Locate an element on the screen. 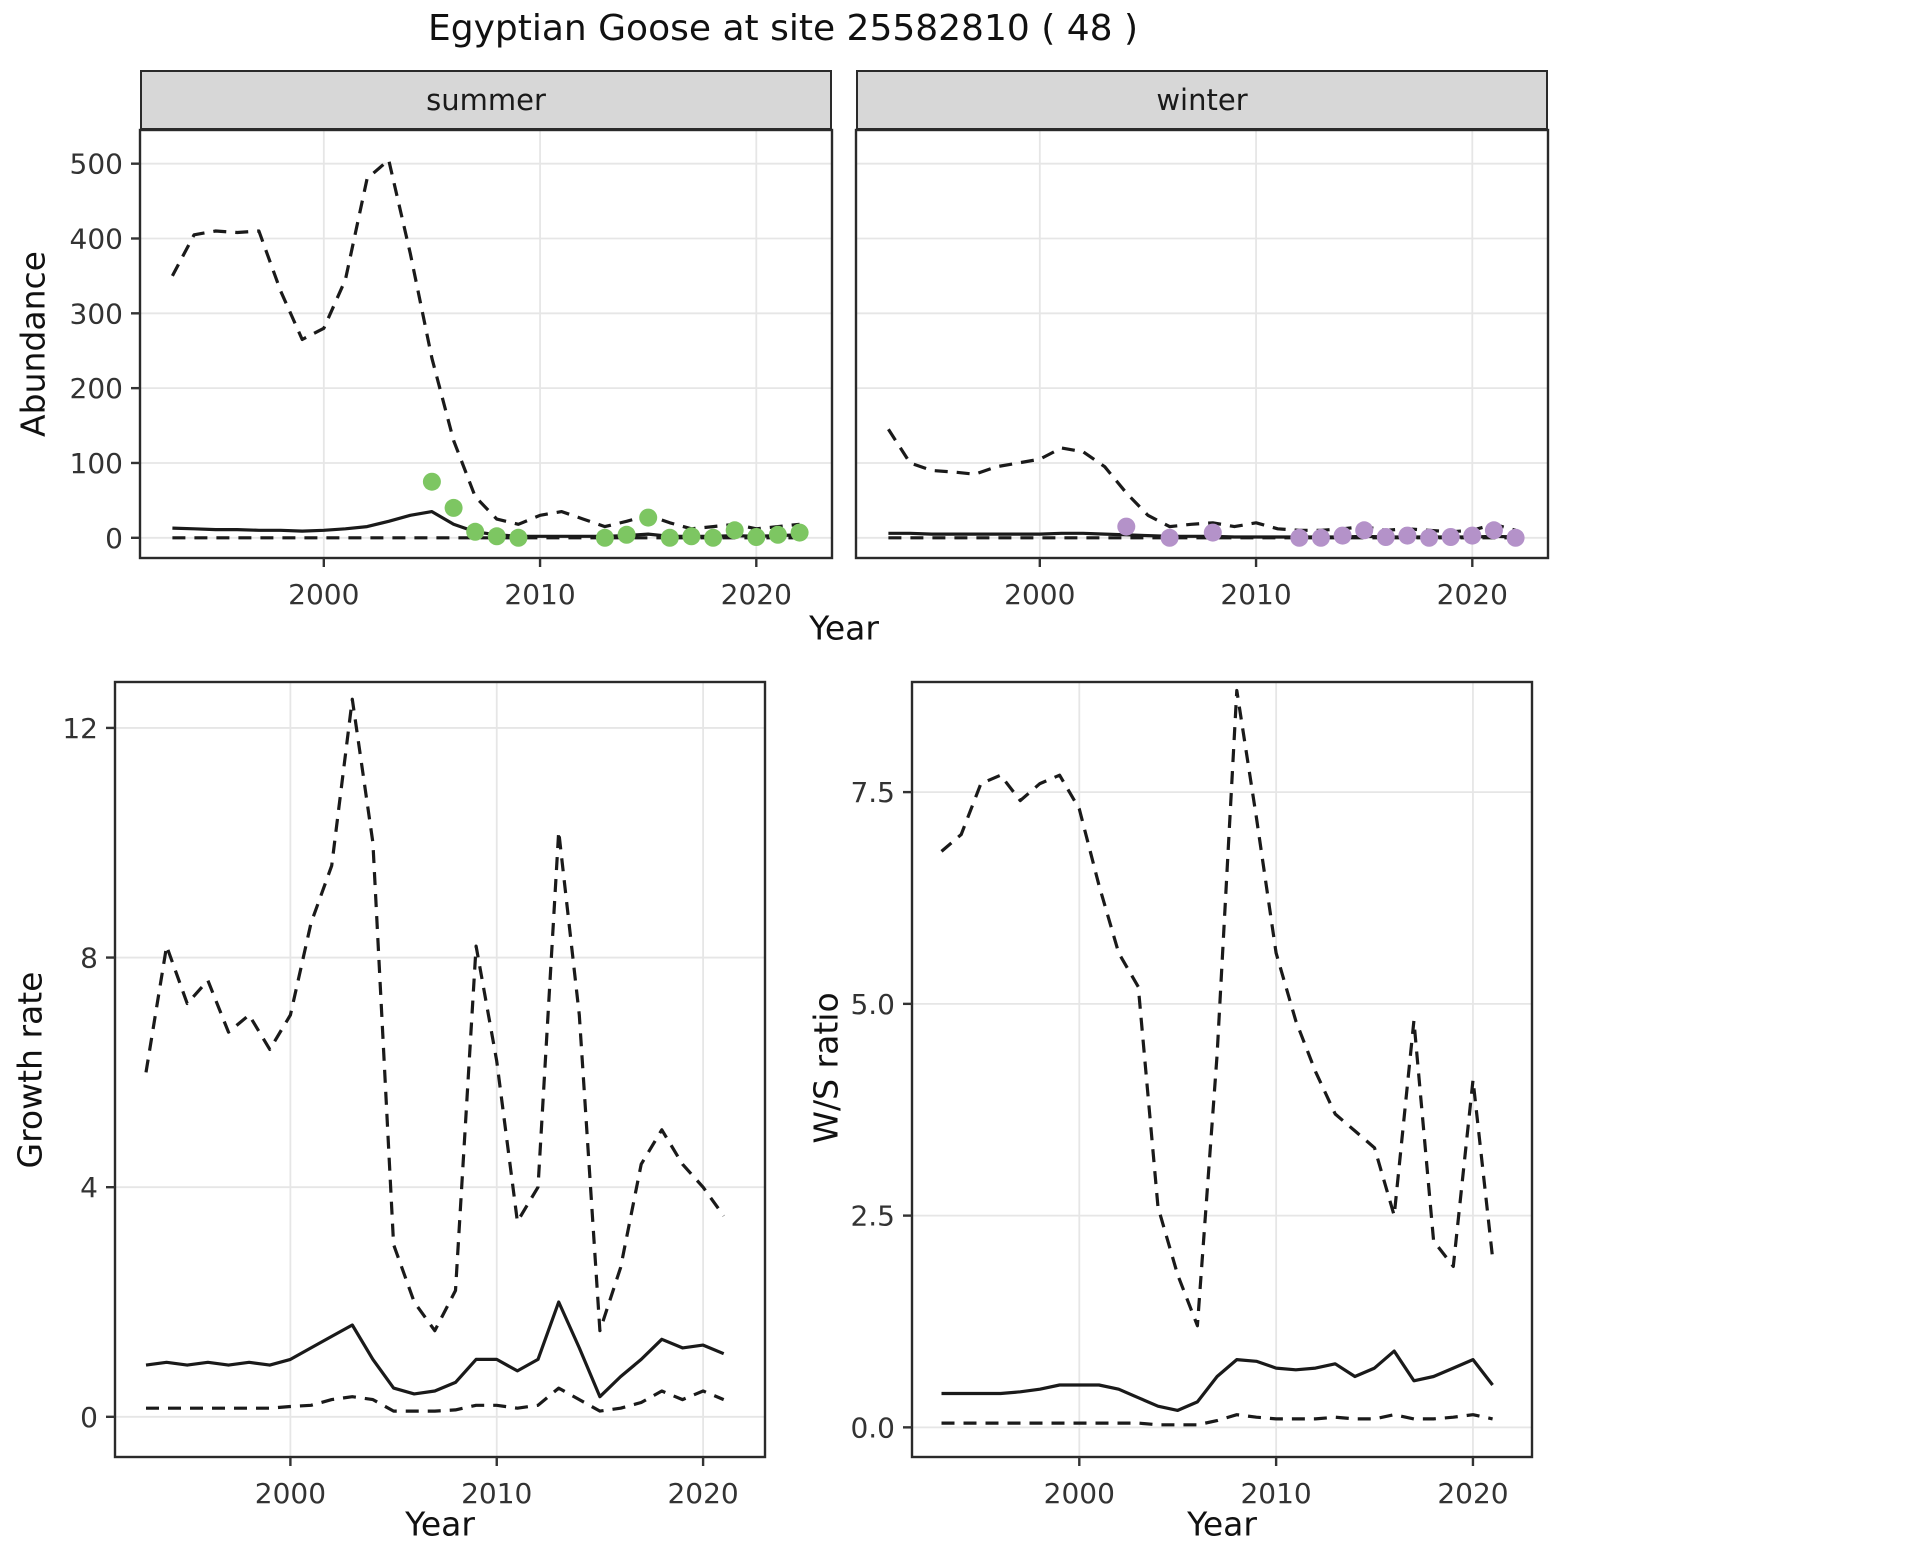 The width and height of the screenshot is (1920, 1560). abundance-axis-label: Abundance is located at coordinates (33, 344).